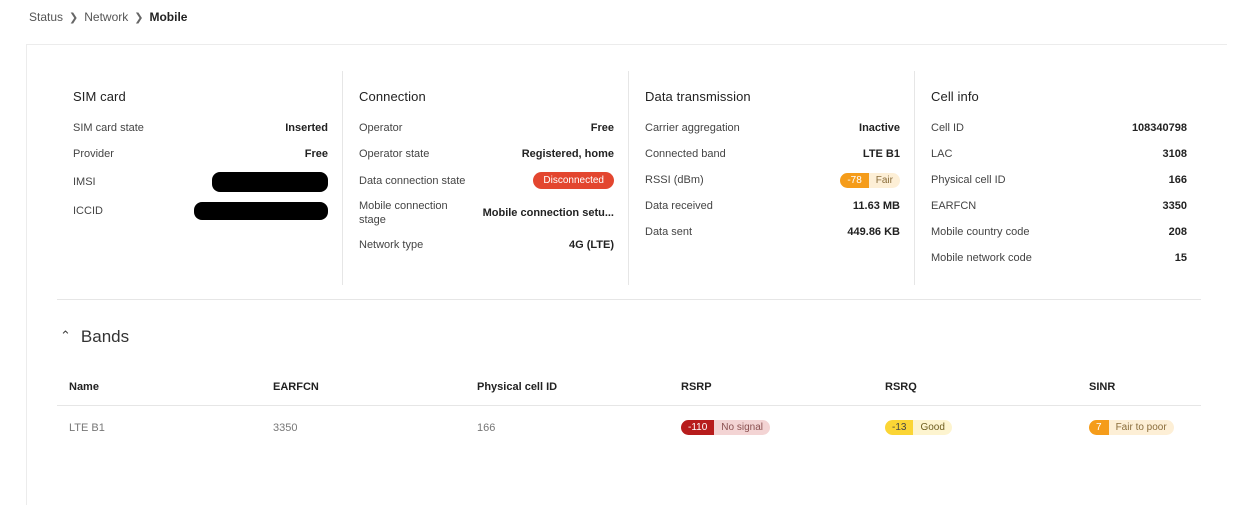  What do you see at coordinates (84, 182) in the screenshot?
I see `info-key: IMSI` at bounding box center [84, 182].